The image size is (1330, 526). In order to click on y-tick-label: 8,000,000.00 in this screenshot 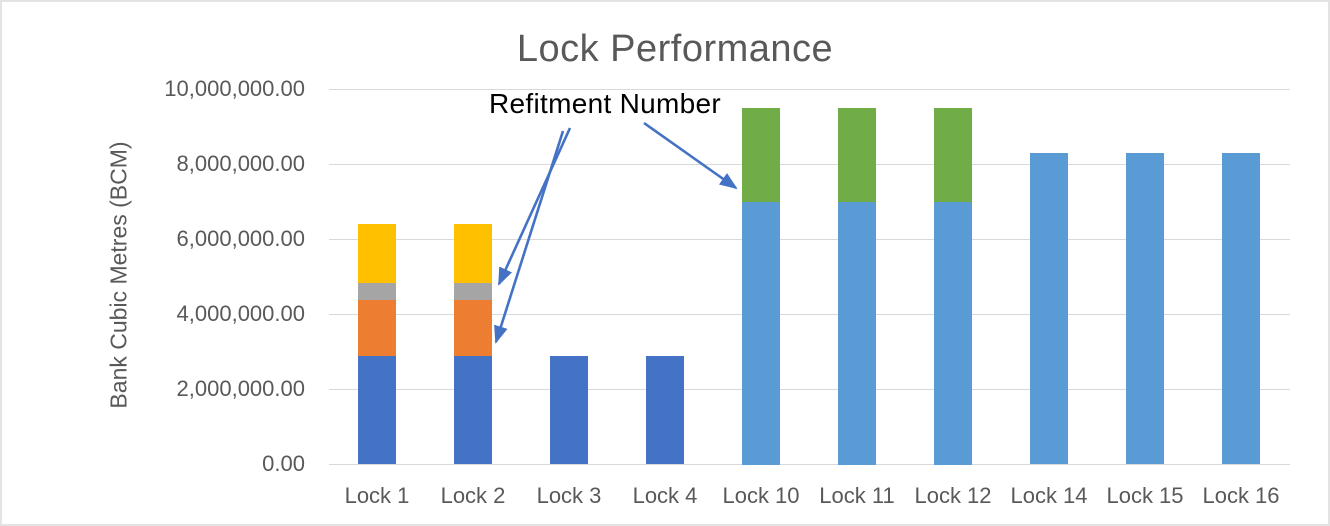, I will do `click(240, 163)`.